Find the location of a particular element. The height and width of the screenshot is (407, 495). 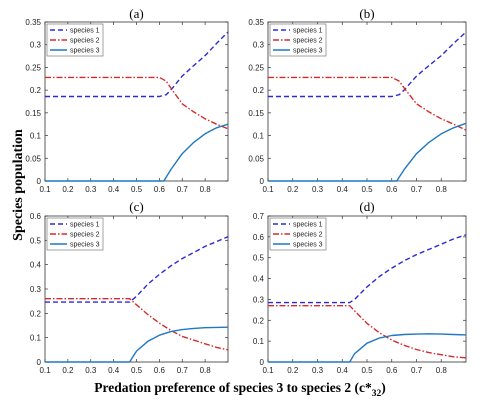

panel-b-series-1-line is located at coordinates (367, 64).